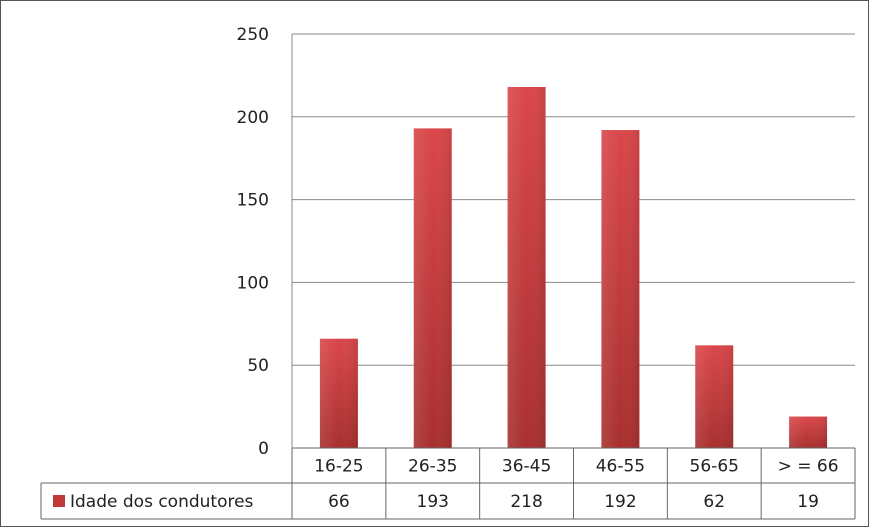  What do you see at coordinates (714, 502) in the screenshot?
I see `data-table-value: 62` at bounding box center [714, 502].